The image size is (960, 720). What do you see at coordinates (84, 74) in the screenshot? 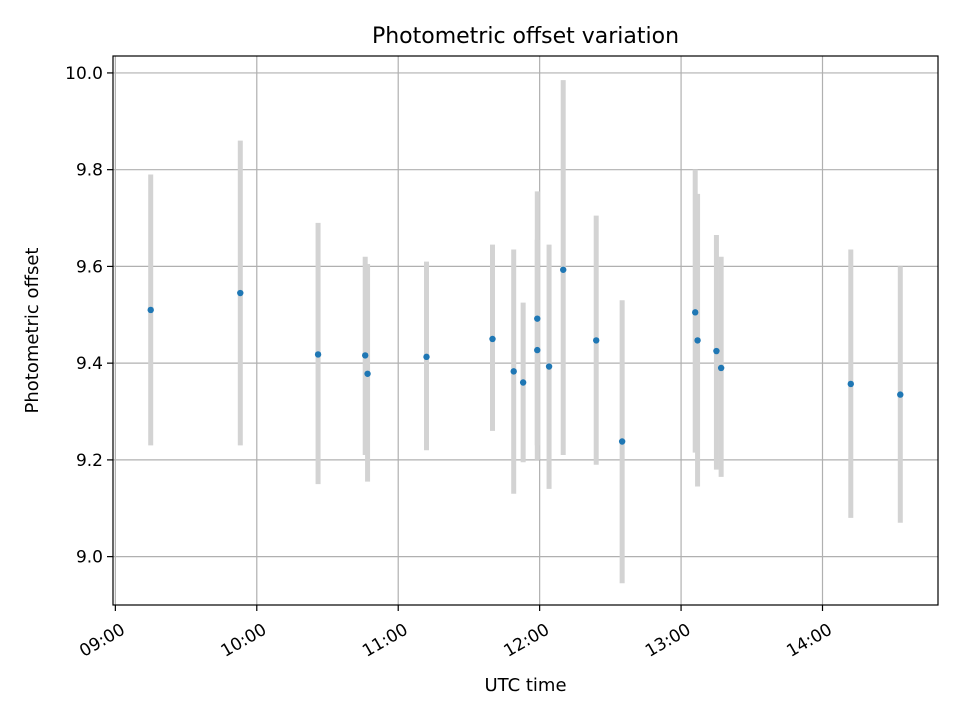
I see `y-tick-label: 10.0` at bounding box center [84, 74].